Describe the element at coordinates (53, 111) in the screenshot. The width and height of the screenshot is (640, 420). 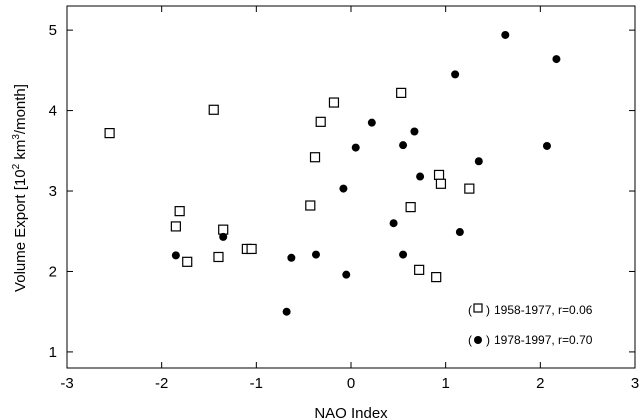
I see `y-tick-label: 4` at that location.